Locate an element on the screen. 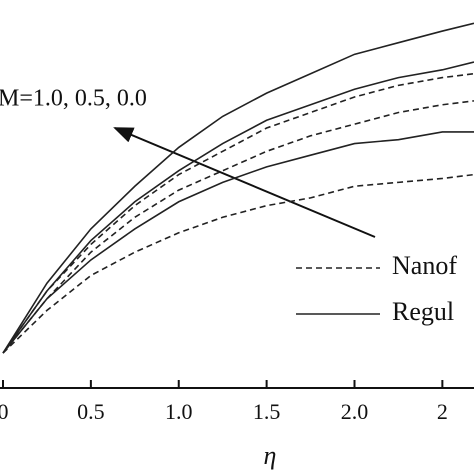 The image size is (474, 474). x-tick-label: 1.5 is located at coordinates (267, 411).